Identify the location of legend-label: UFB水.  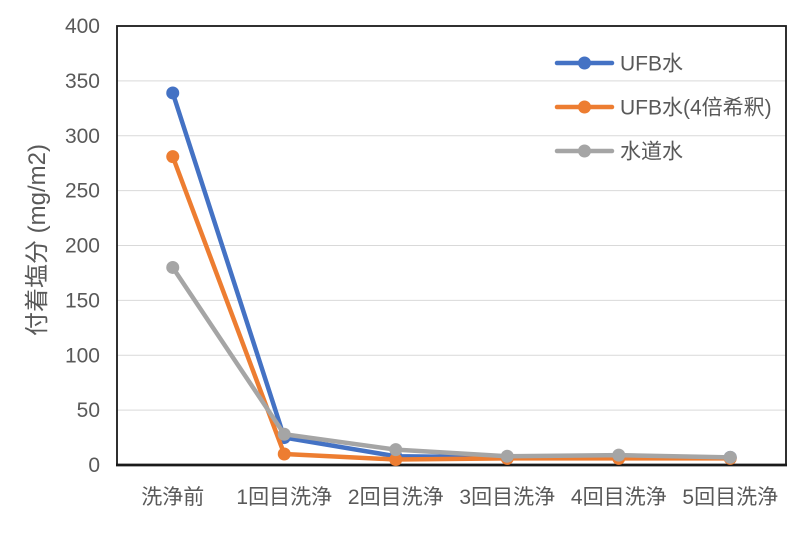
(651, 64).